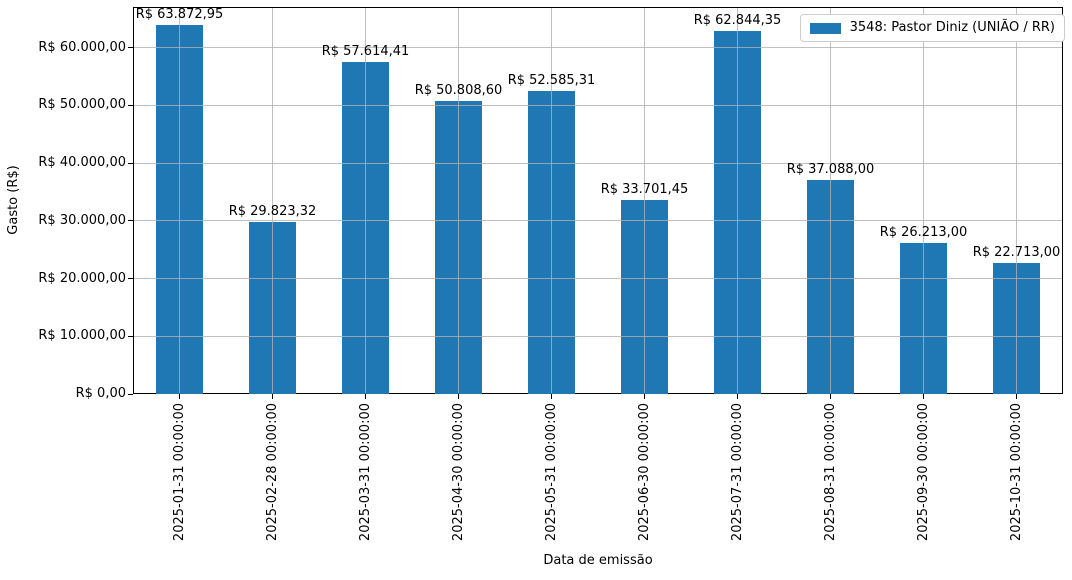 The height and width of the screenshot is (580, 1072). What do you see at coordinates (923, 472) in the screenshot?
I see `x-tick-label: 2025-09-30 00:00:00` at bounding box center [923, 472].